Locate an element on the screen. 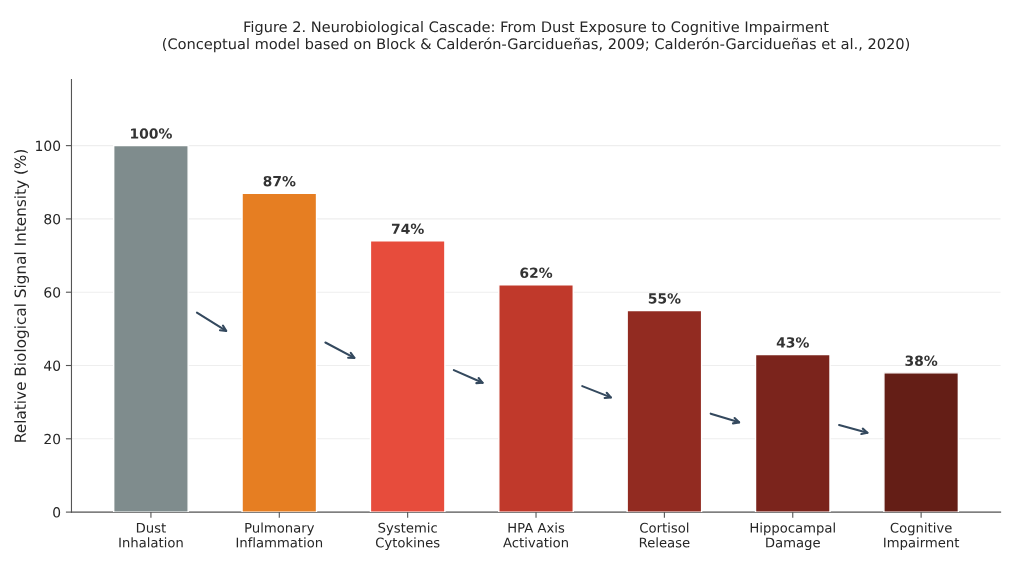  x-tick-label: Cognitive Impairment is located at coordinates (922, 536).